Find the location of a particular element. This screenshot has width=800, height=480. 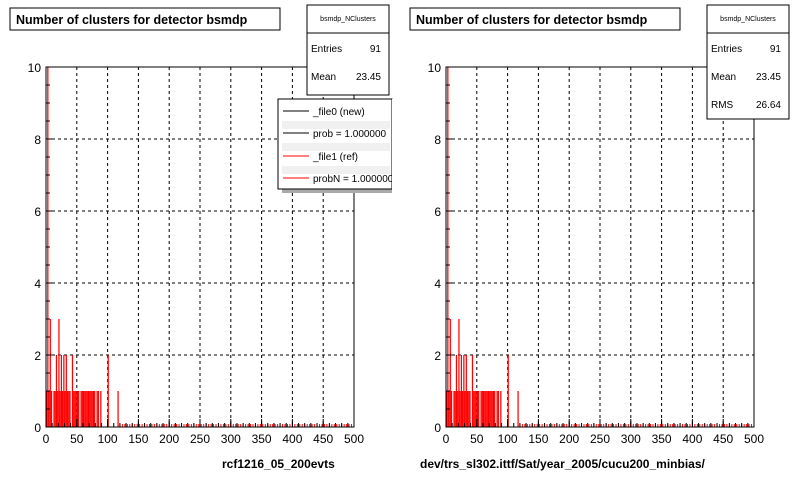

right-stats-entries-value: 91 is located at coordinates (776, 49).